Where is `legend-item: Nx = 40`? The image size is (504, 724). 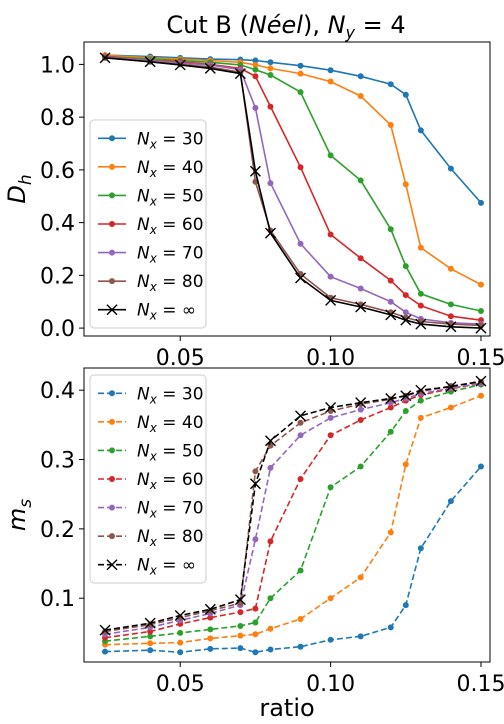 legend-item: Nx = 40 is located at coordinates (151, 424).